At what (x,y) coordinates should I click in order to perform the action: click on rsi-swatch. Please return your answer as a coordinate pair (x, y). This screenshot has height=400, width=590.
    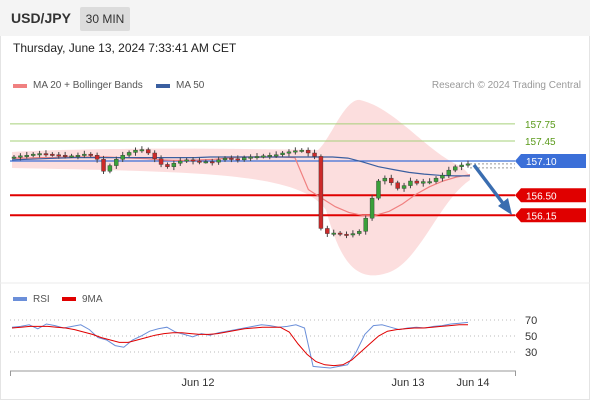
    Looking at the image, I should click on (20, 299).